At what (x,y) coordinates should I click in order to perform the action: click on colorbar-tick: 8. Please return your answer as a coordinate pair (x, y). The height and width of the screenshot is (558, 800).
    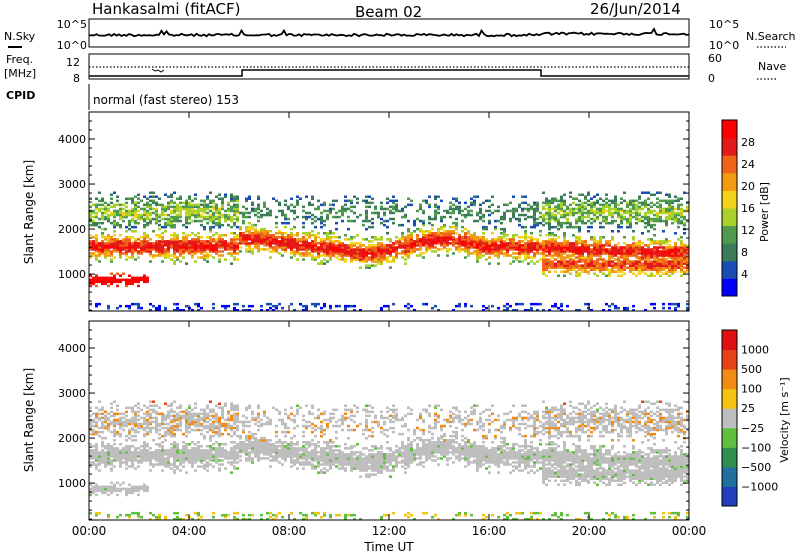
    Looking at the image, I should click on (744, 252).